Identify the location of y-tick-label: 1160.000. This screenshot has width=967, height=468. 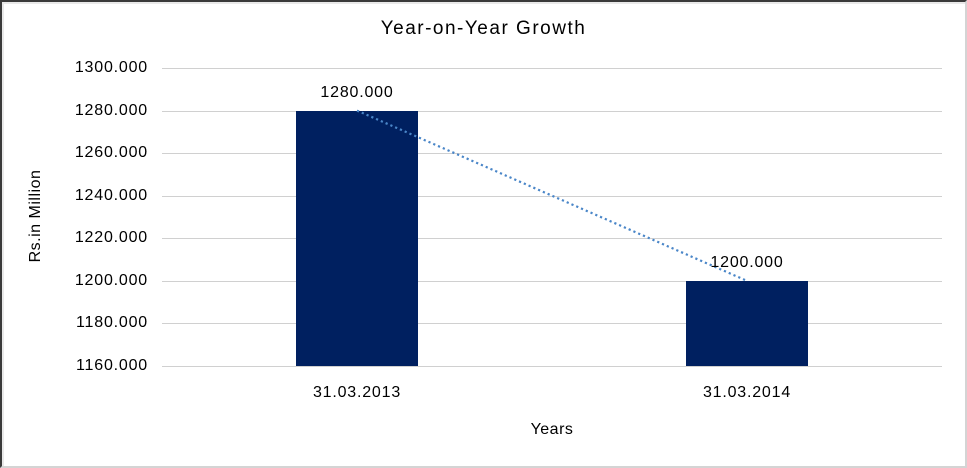
(112, 365).